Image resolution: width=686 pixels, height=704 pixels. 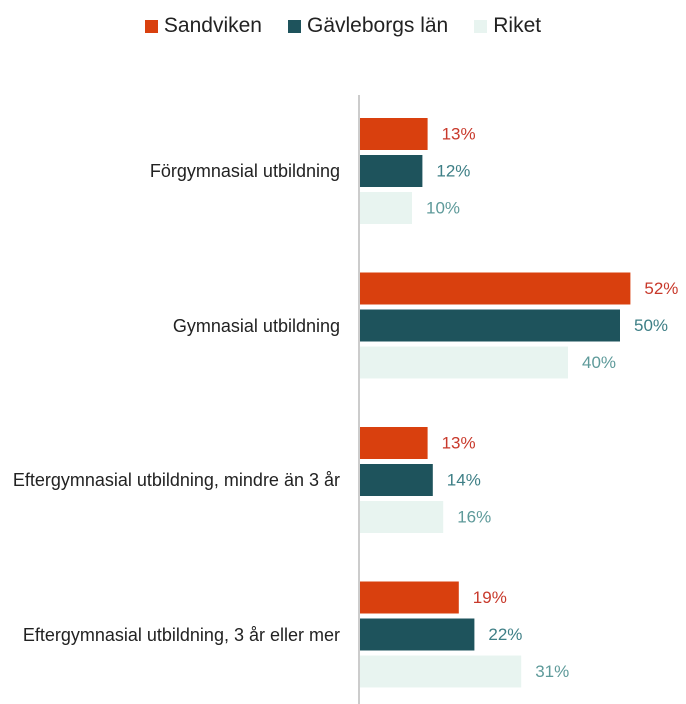 What do you see at coordinates (474, 516) in the screenshot?
I see `data-label: 16%` at bounding box center [474, 516].